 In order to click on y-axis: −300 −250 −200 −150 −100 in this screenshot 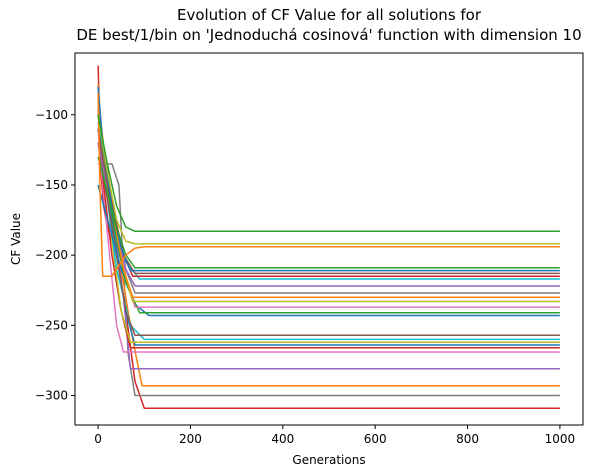, I will do `click(55, 255)`.